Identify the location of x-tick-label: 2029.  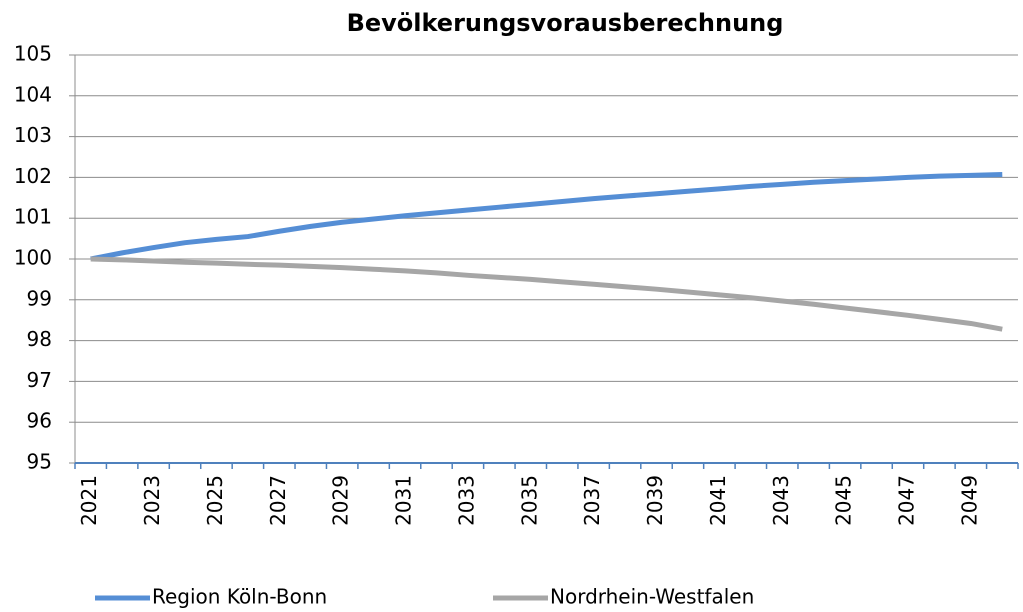
(341, 500).